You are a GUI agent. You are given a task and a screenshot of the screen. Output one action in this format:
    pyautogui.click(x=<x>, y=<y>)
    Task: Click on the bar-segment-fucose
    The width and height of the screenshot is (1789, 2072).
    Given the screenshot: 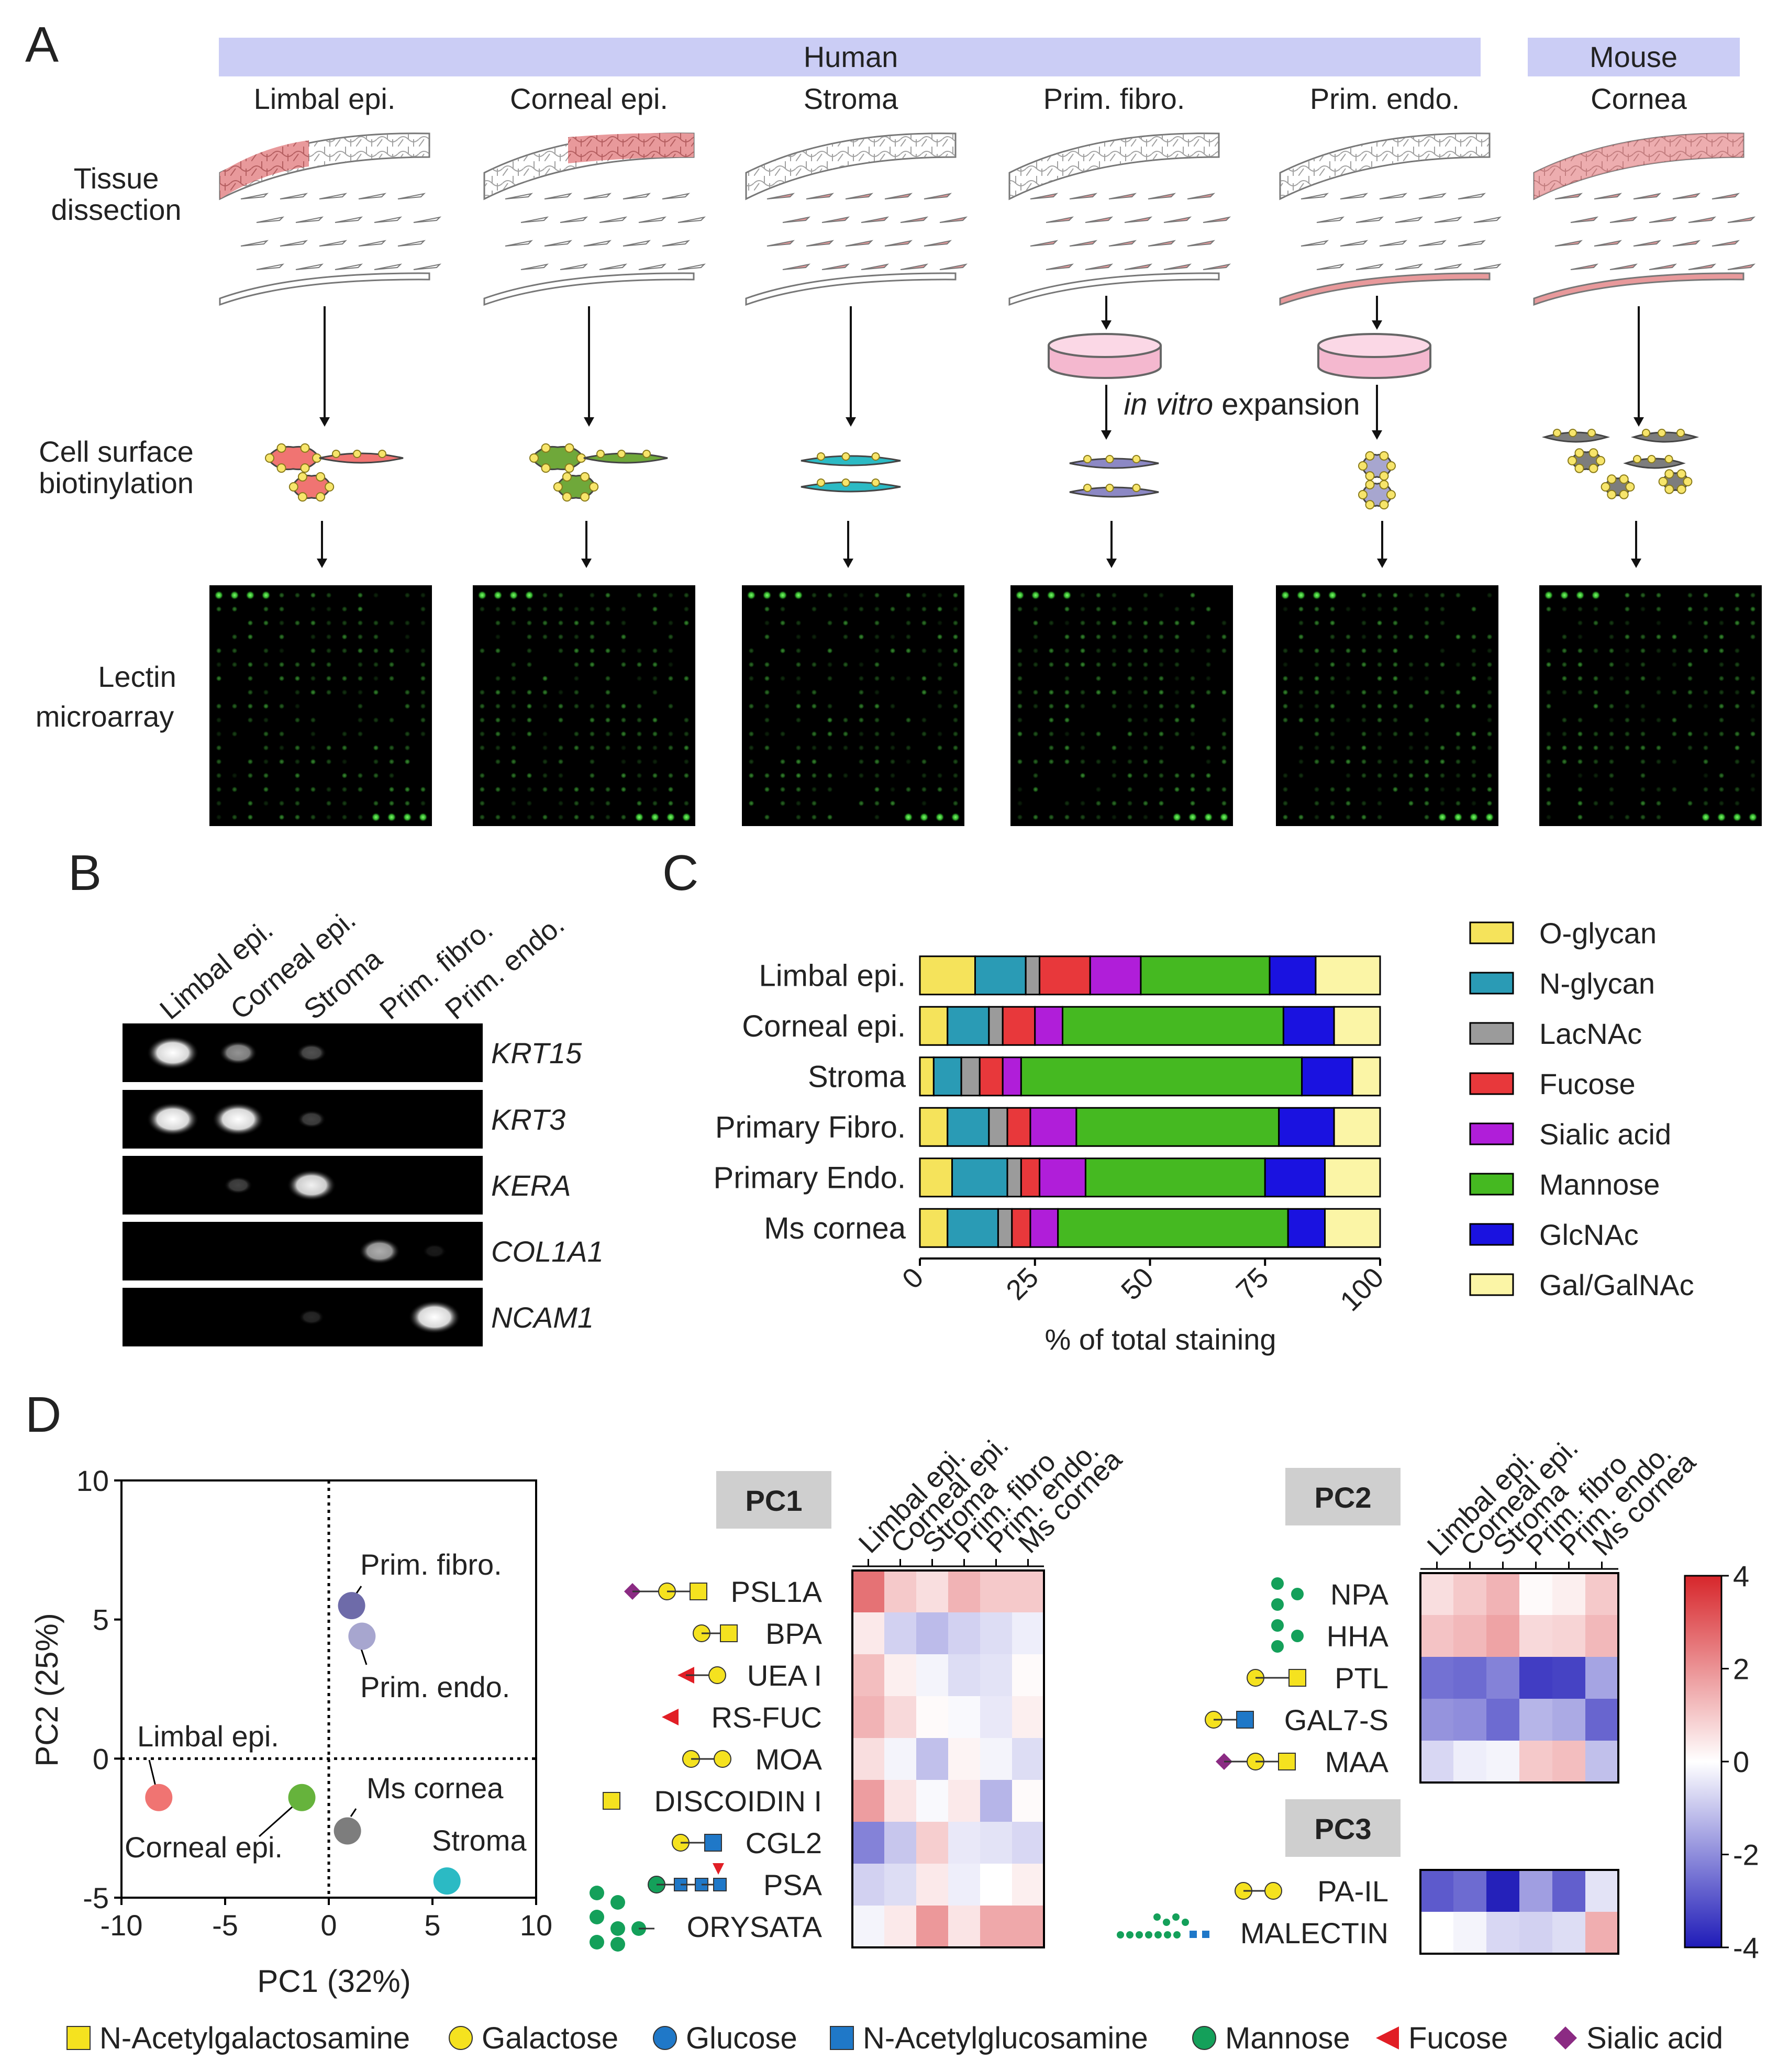 What is the action you would take?
    pyautogui.click(x=1021, y=1228)
    